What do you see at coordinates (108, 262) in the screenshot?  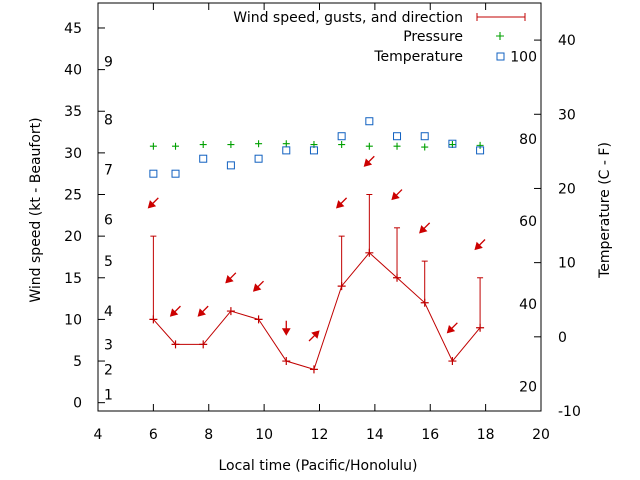 I see `beaufort-label: 5` at bounding box center [108, 262].